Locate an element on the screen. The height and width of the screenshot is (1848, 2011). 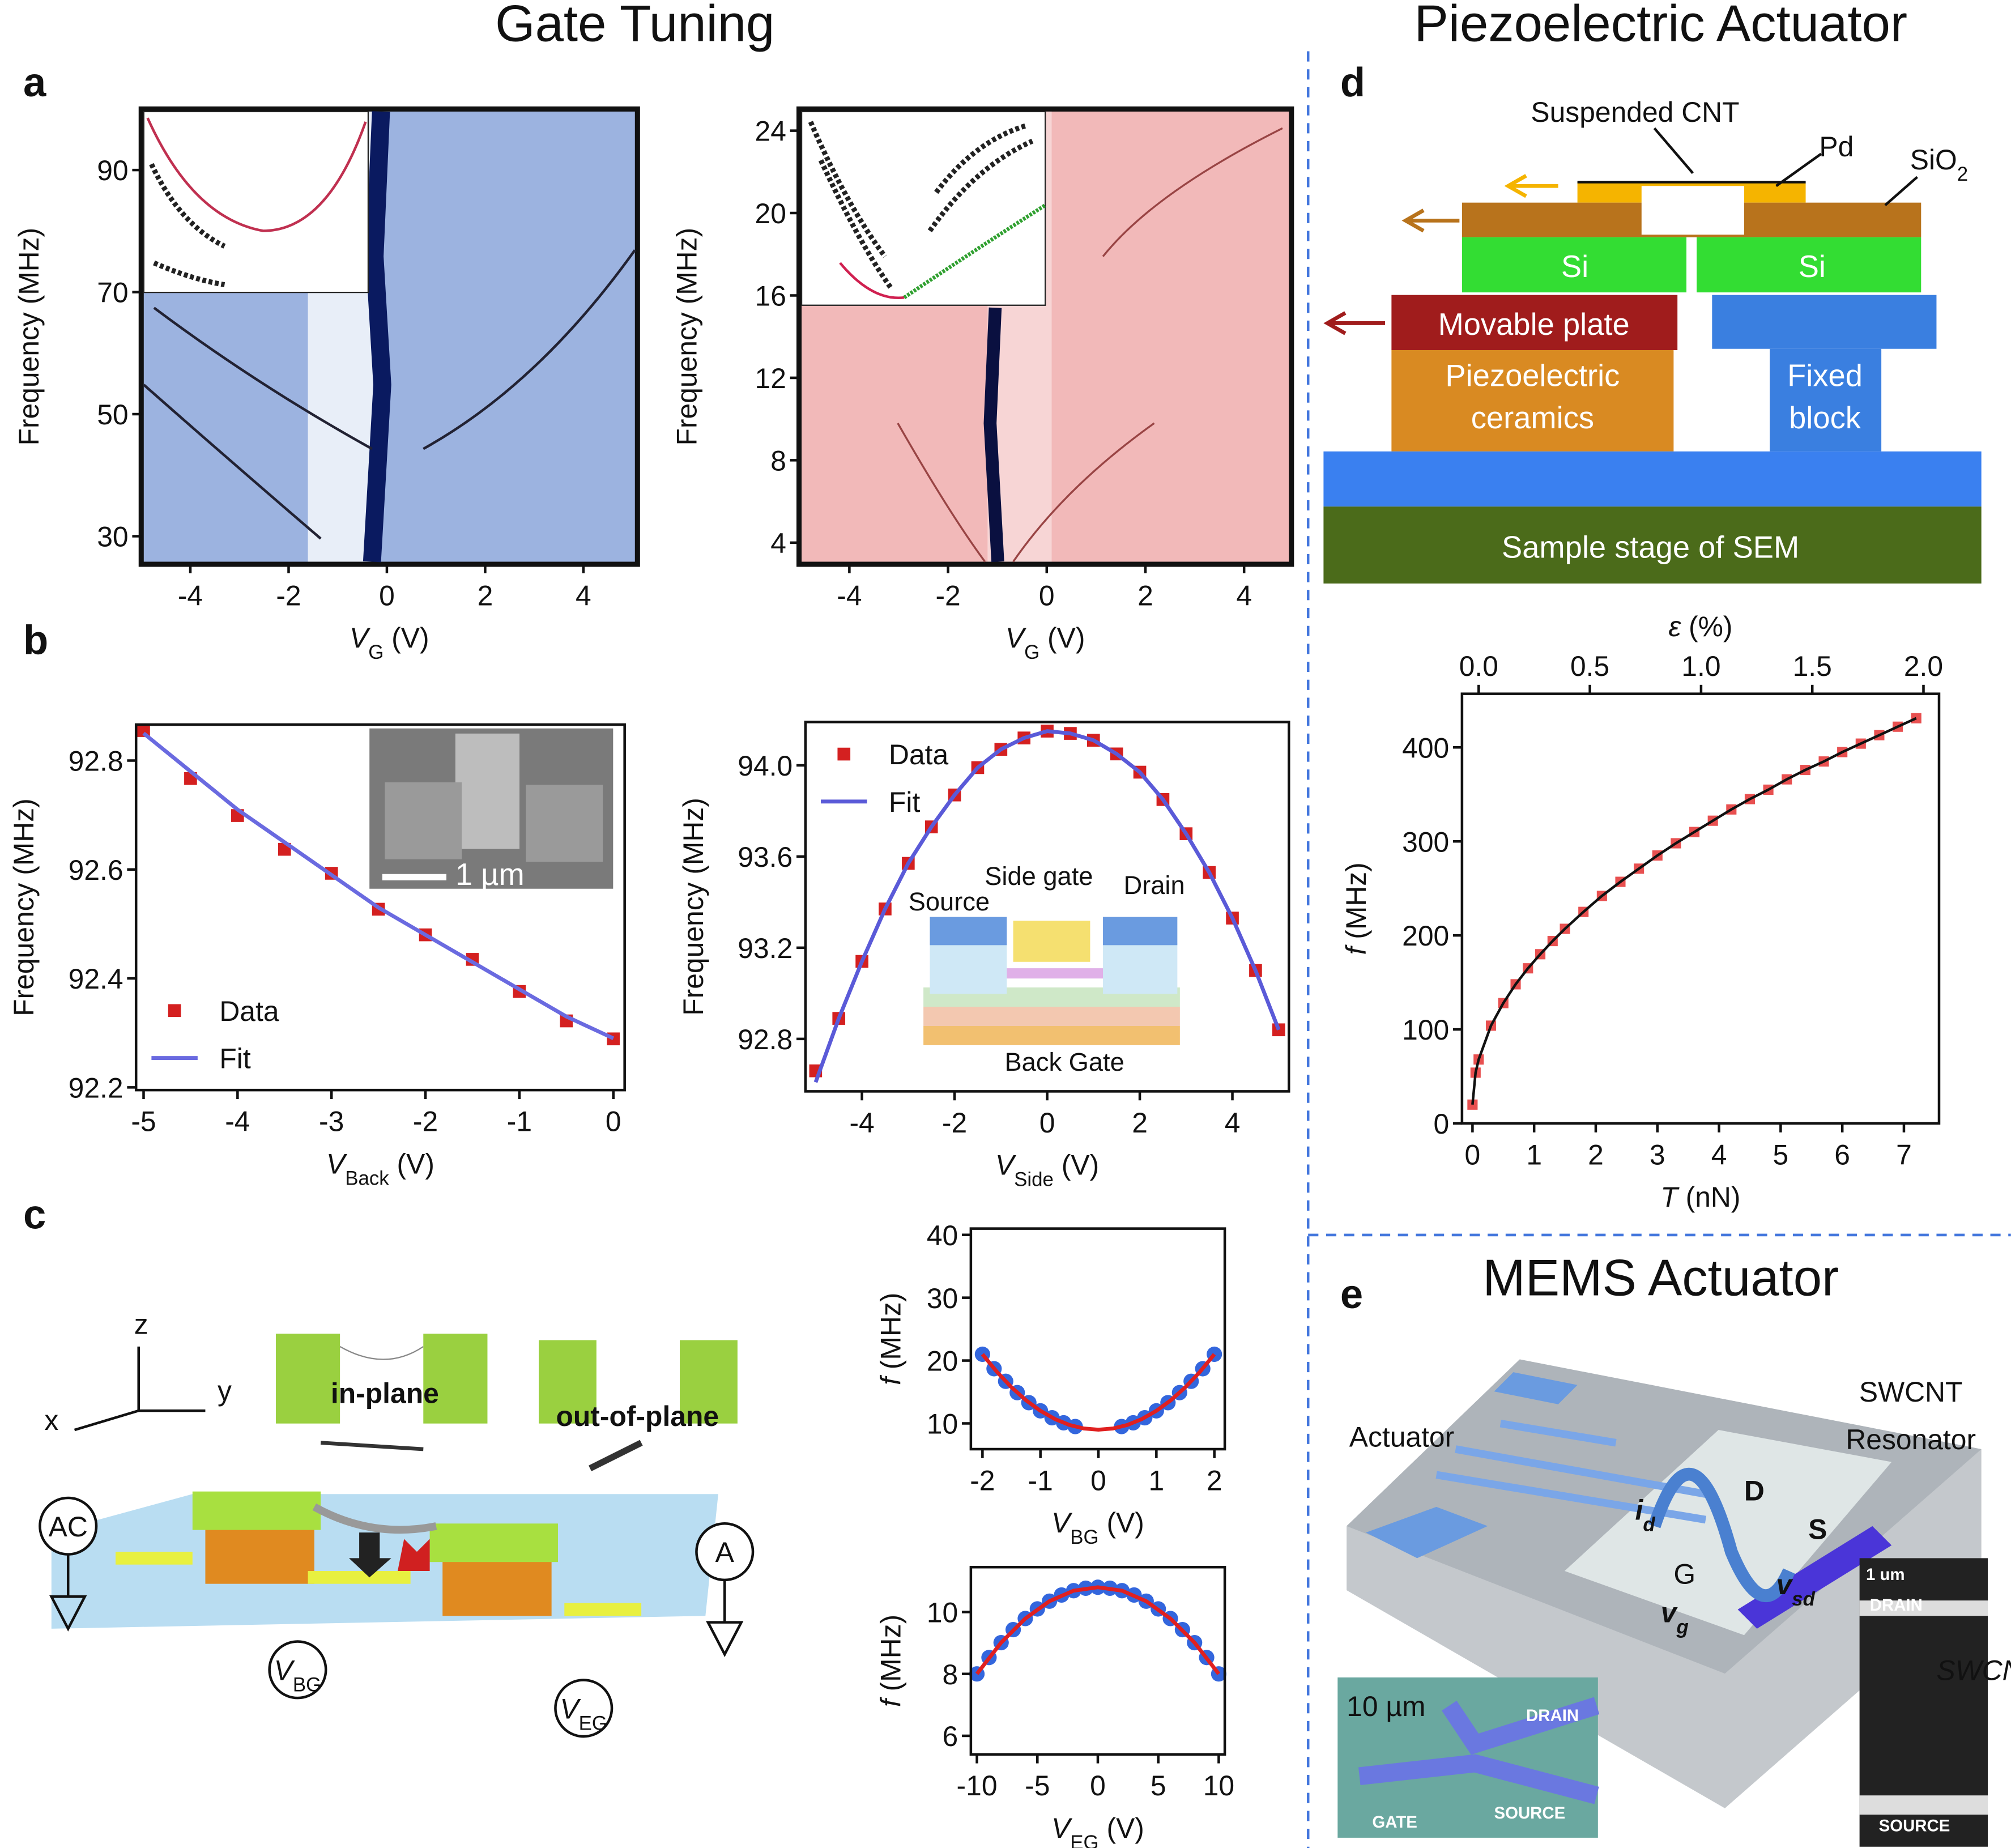
x-tick-label: 6 is located at coordinates (1842, 1154).